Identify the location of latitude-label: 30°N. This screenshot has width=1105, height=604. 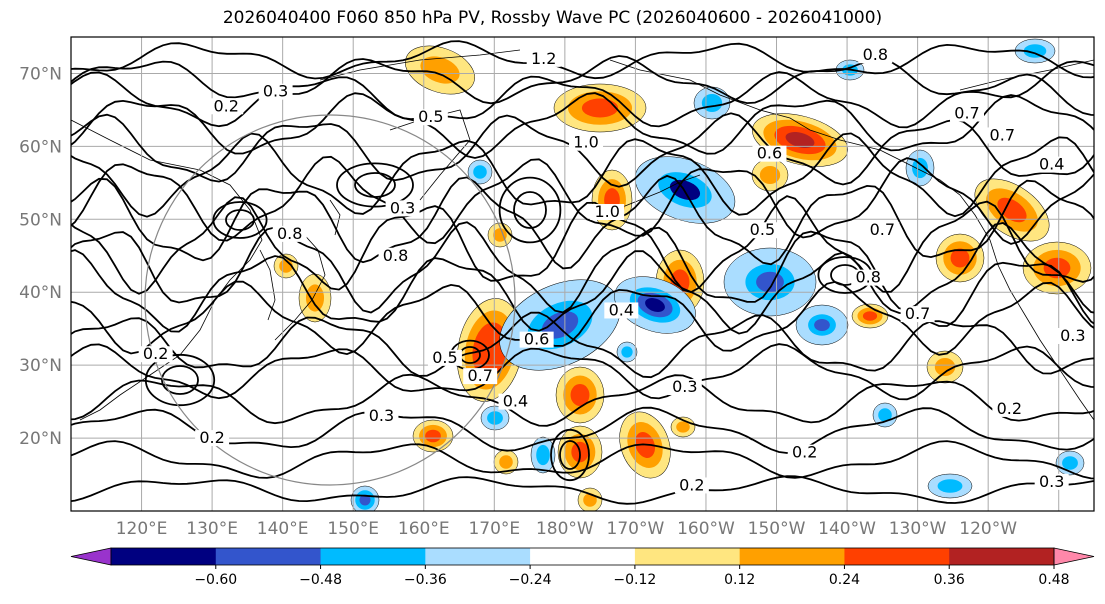
(40, 366).